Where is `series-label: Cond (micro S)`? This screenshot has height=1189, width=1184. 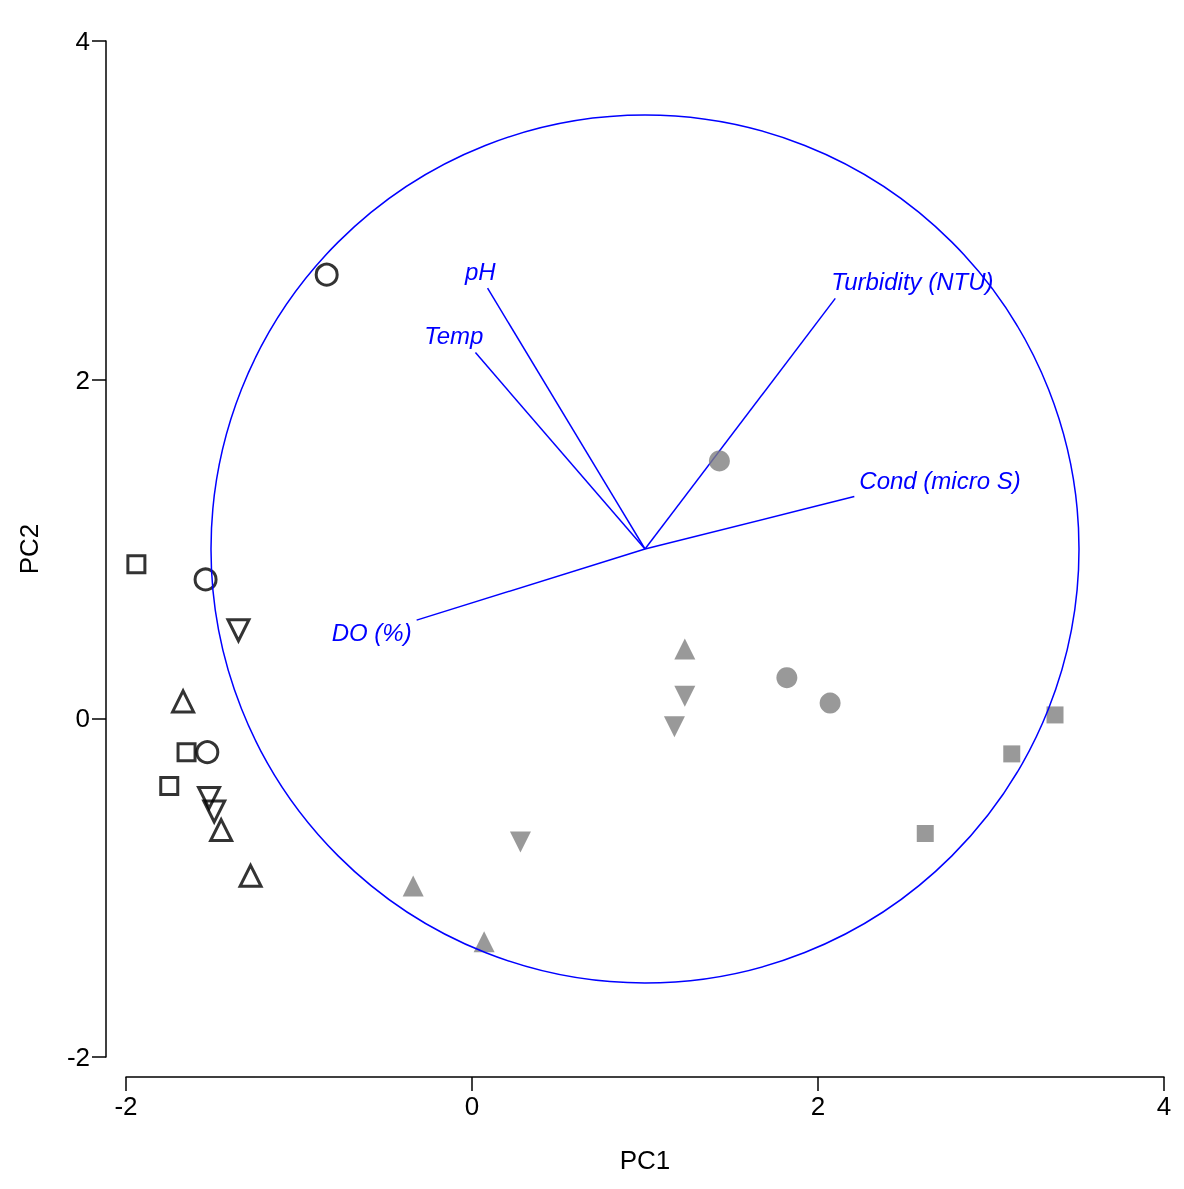
series-label: Cond (micro S) is located at coordinates (940, 481).